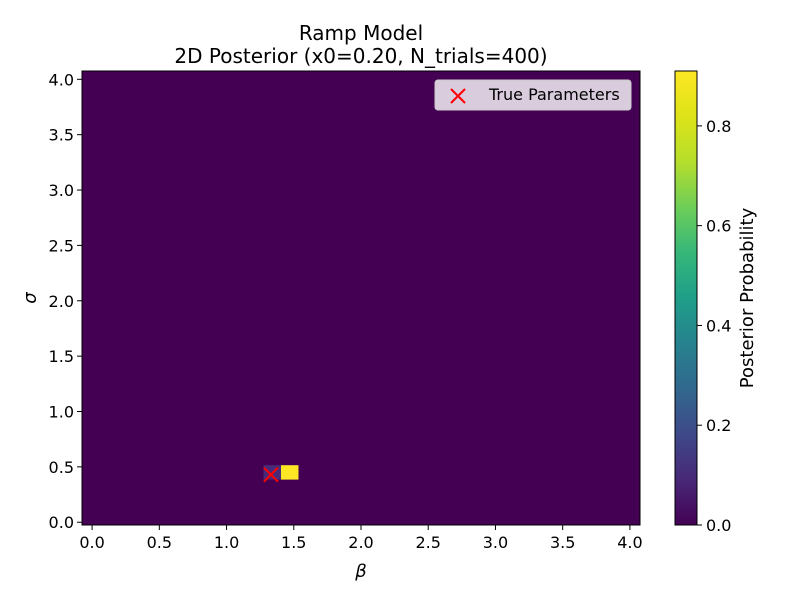 The height and width of the screenshot is (600, 800). I want to click on y-tick-label: 3.5, so click(61, 135).